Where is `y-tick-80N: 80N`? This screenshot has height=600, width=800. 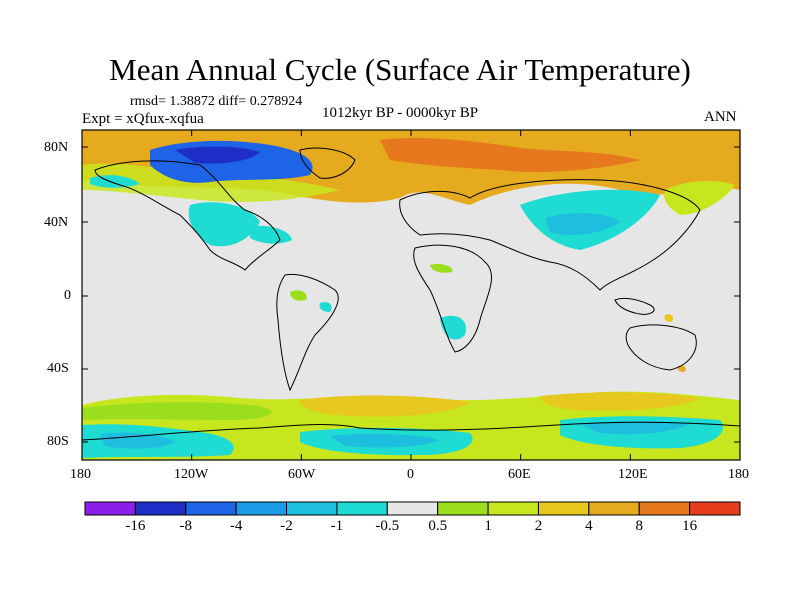 y-tick-80N: 80N is located at coordinates (56, 147).